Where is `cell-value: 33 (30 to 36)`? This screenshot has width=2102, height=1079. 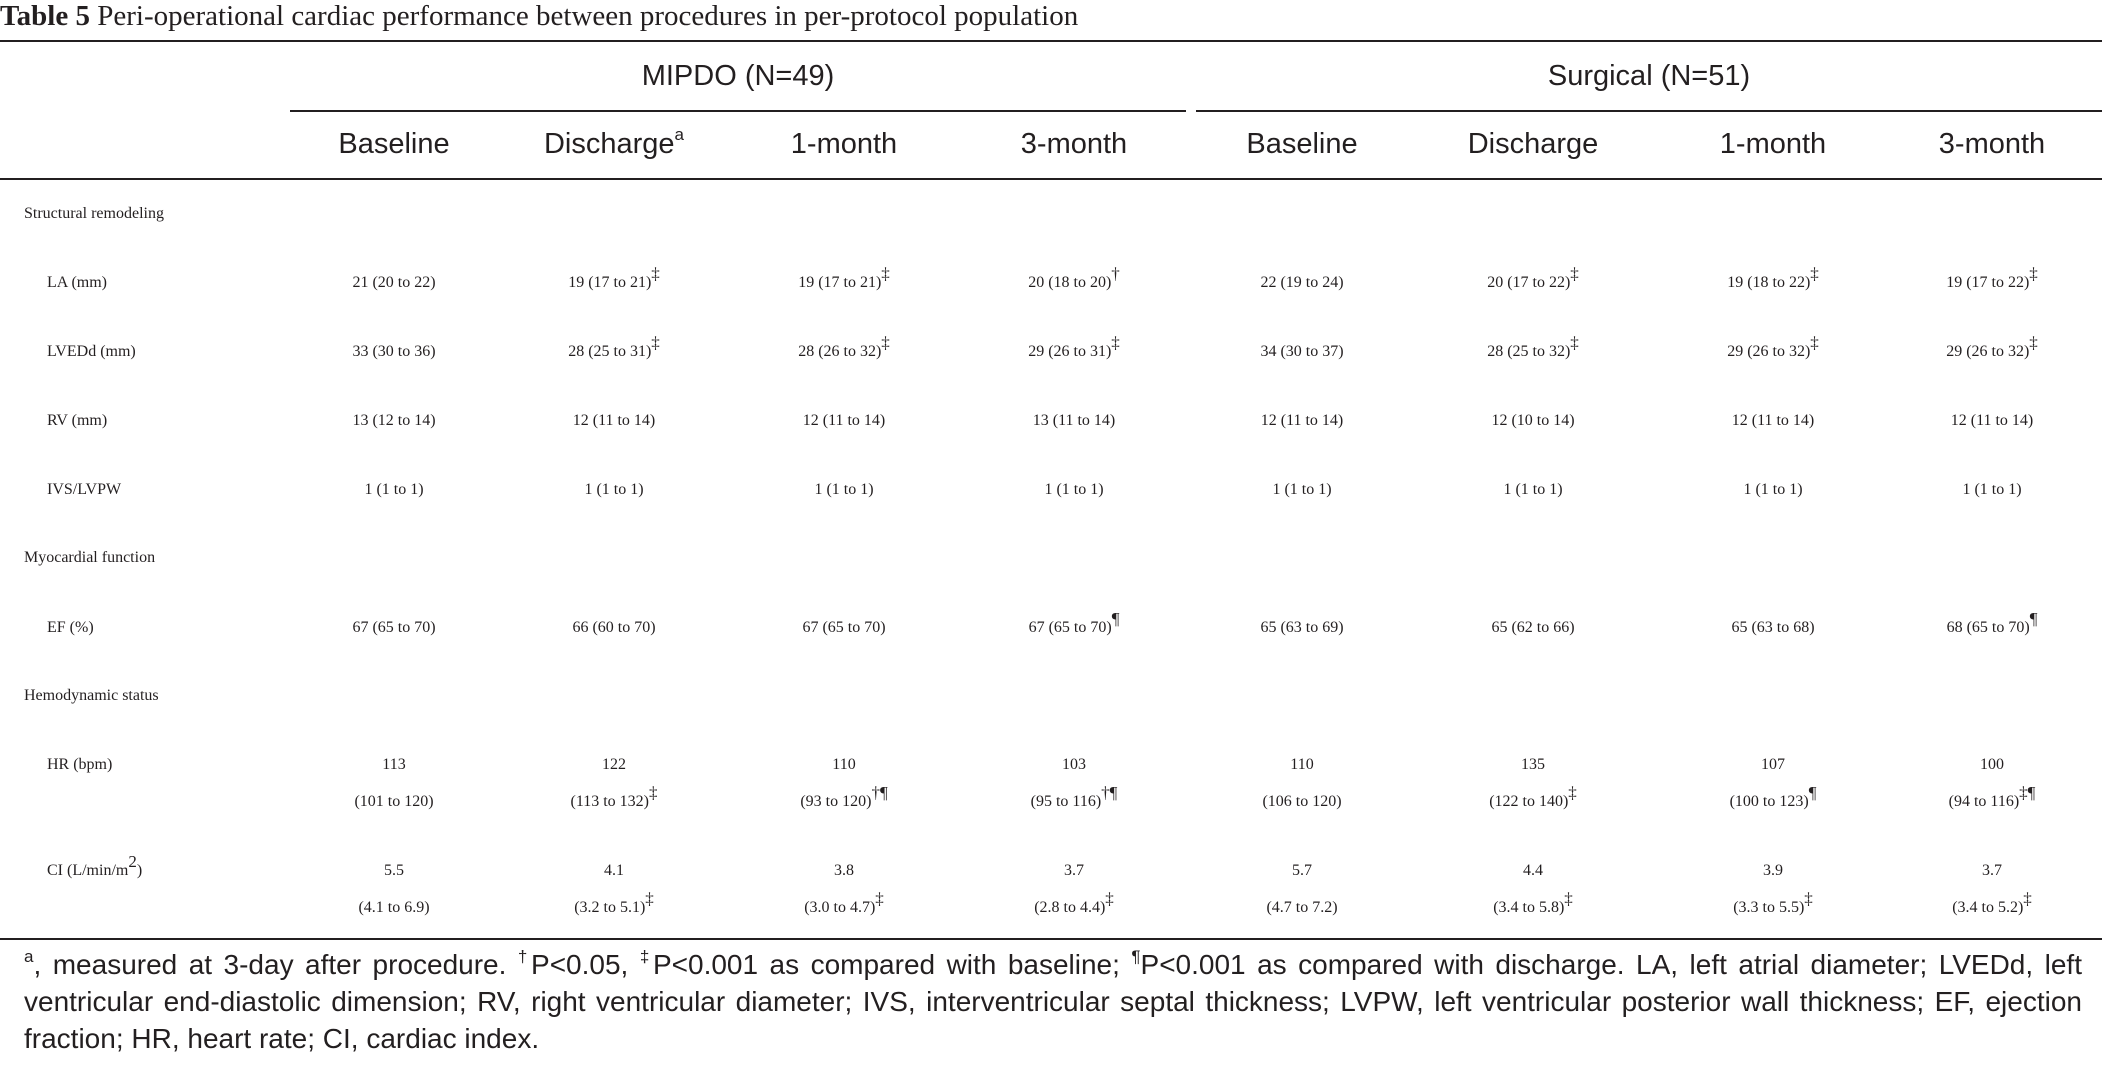
cell-value: 33 (30 to 36) is located at coordinates (394, 351).